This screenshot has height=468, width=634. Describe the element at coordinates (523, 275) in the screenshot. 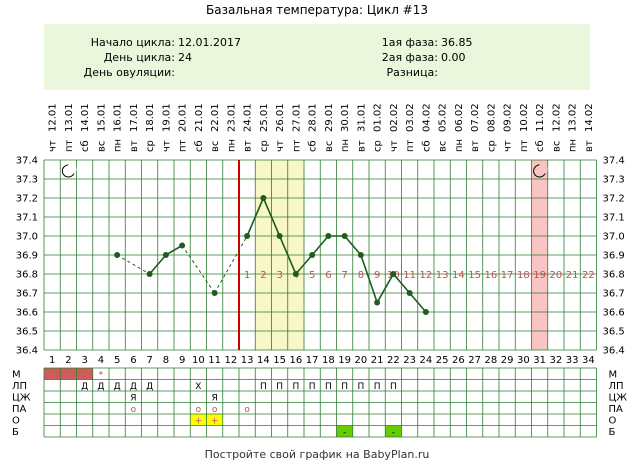

I see `phase-day-label: 18` at that location.